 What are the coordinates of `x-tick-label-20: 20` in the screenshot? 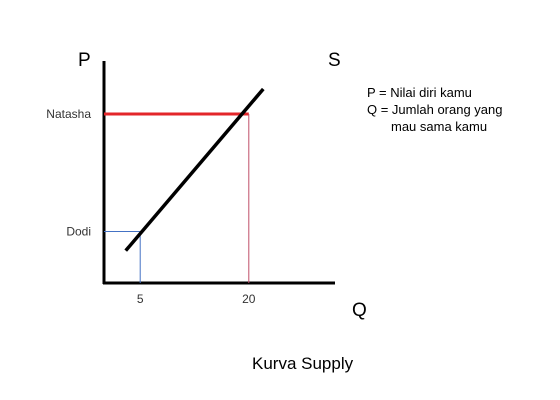 It's located at (249, 299).